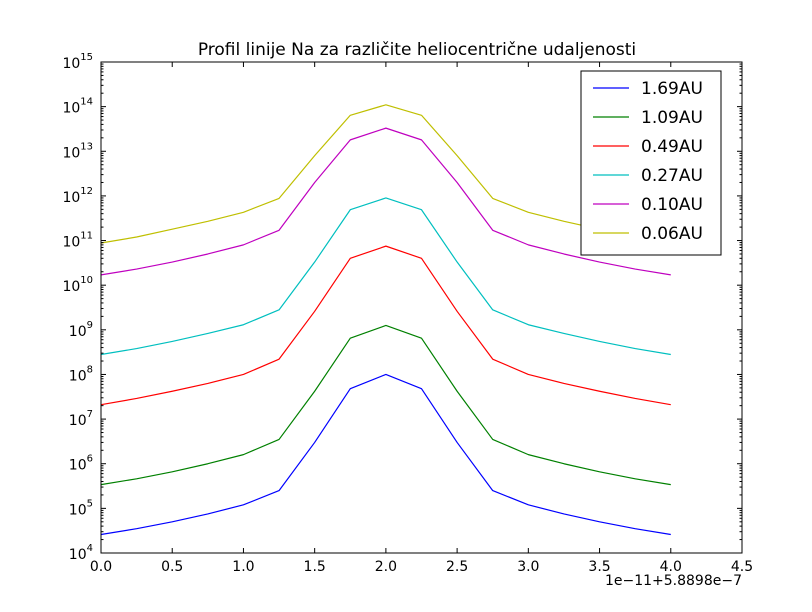  What do you see at coordinates (86, 57) in the screenshot?
I see `y-tick-exponent: 15` at bounding box center [86, 57].